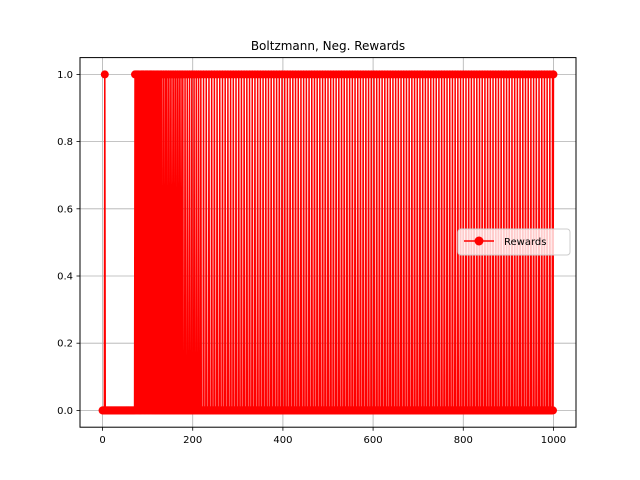 This screenshot has width=640, height=480. What do you see at coordinates (65, 411) in the screenshot?
I see `y-tick-label: 0.0` at bounding box center [65, 411].